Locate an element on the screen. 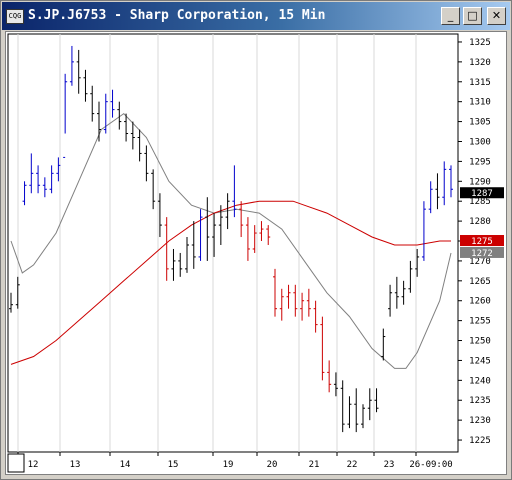 This screenshot has height=480, width=512. y-tick-label: 1235 is located at coordinates (480, 401).